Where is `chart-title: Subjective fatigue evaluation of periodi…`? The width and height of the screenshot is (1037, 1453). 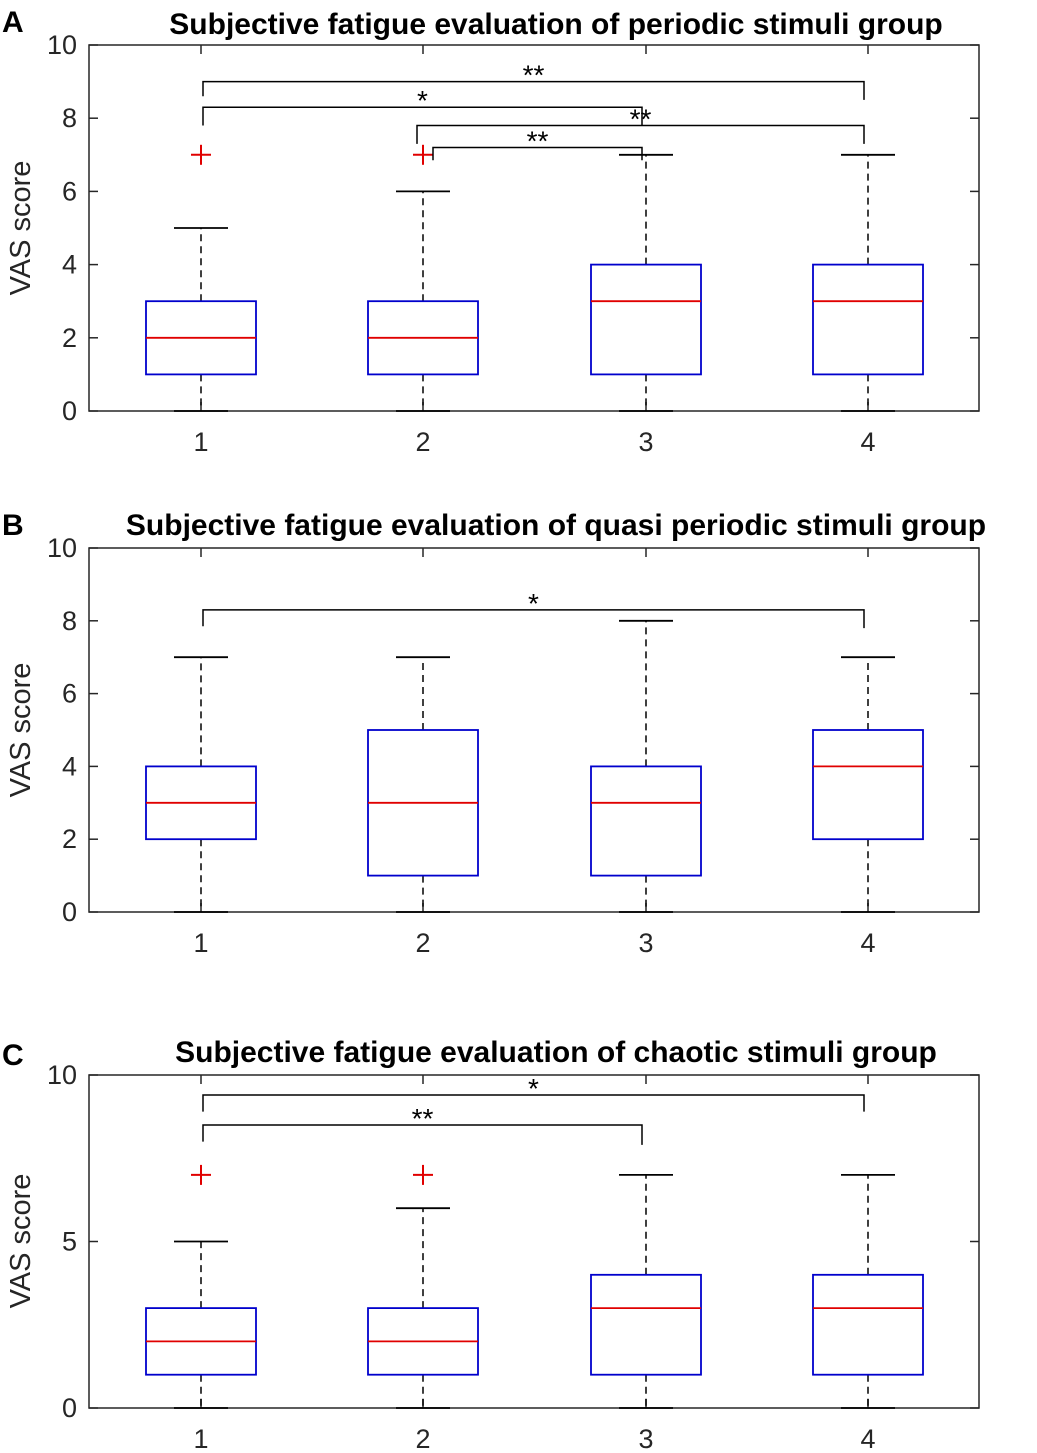 chart-title: Subjective fatigue evaluation of periodi… is located at coordinates (555, 24).